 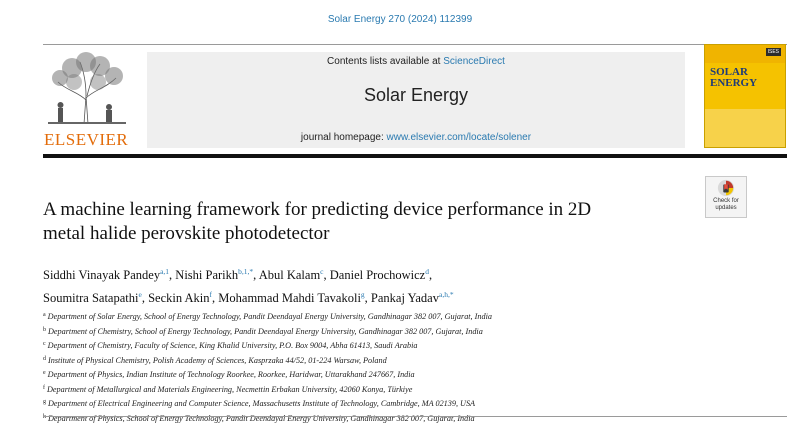 What do you see at coordinates (87, 89) in the screenshot?
I see `tree-icon` at bounding box center [87, 89].